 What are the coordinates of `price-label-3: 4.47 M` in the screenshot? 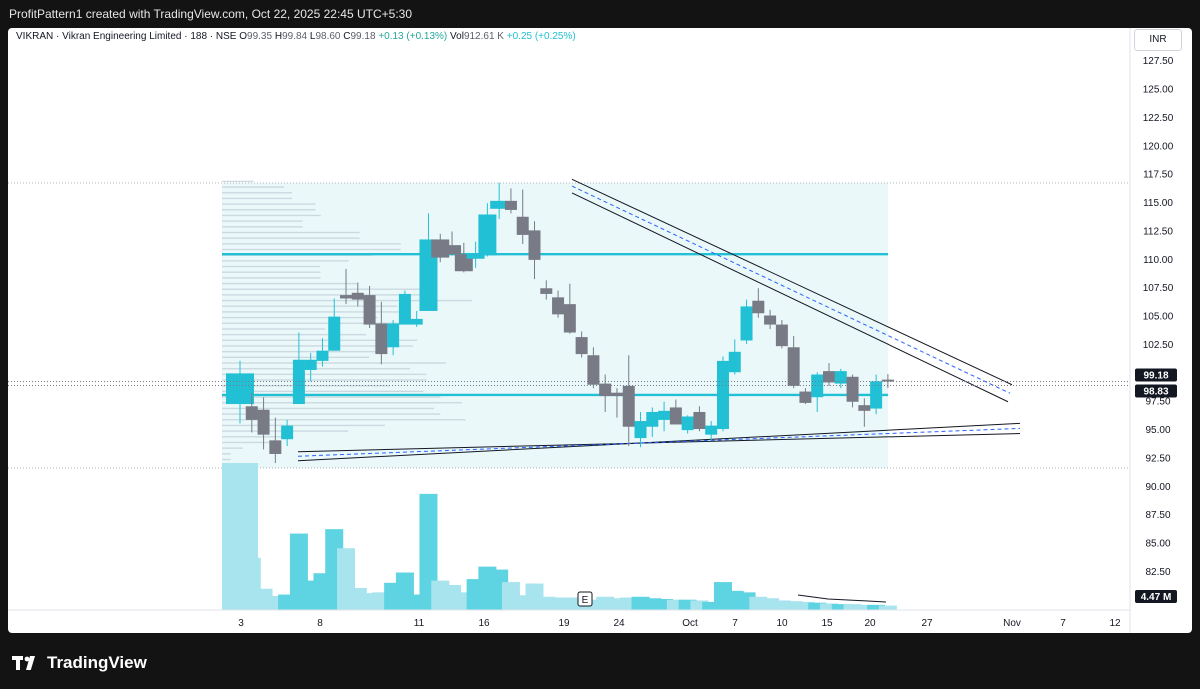 It's located at (1156, 596).